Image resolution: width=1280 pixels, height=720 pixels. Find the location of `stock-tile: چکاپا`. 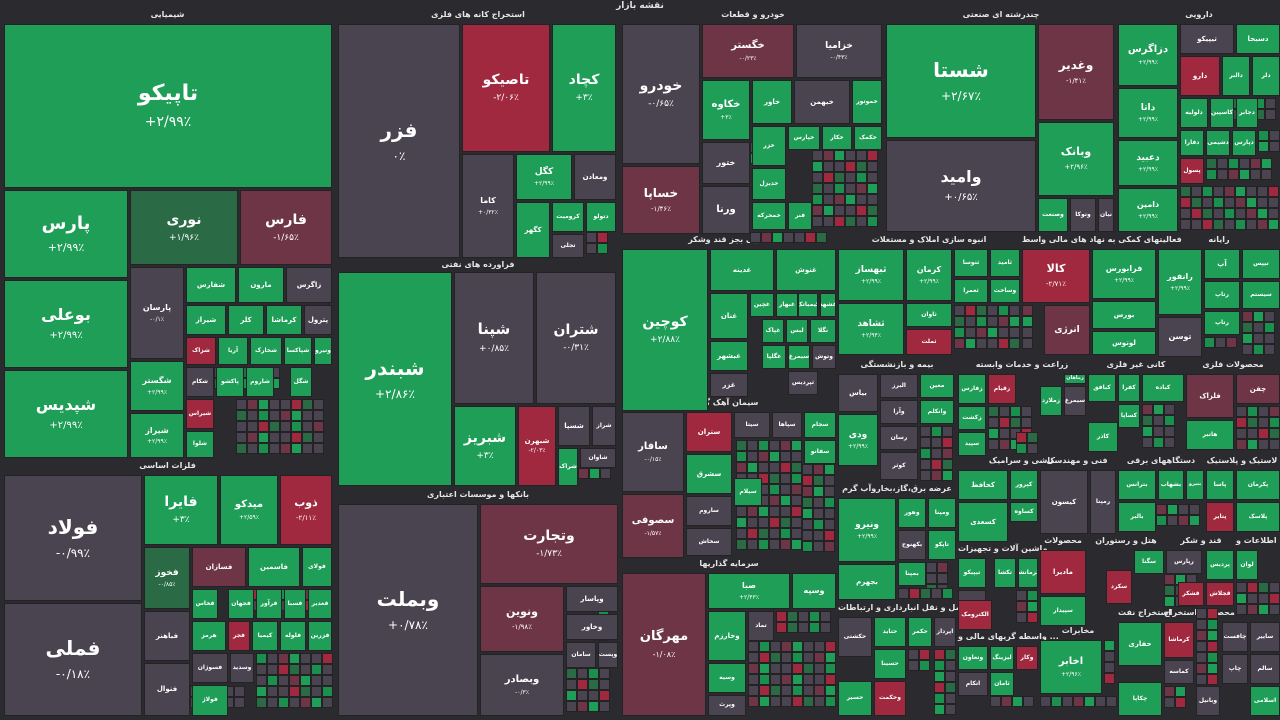

stock-tile: چکاپا is located at coordinates (1140, 699).